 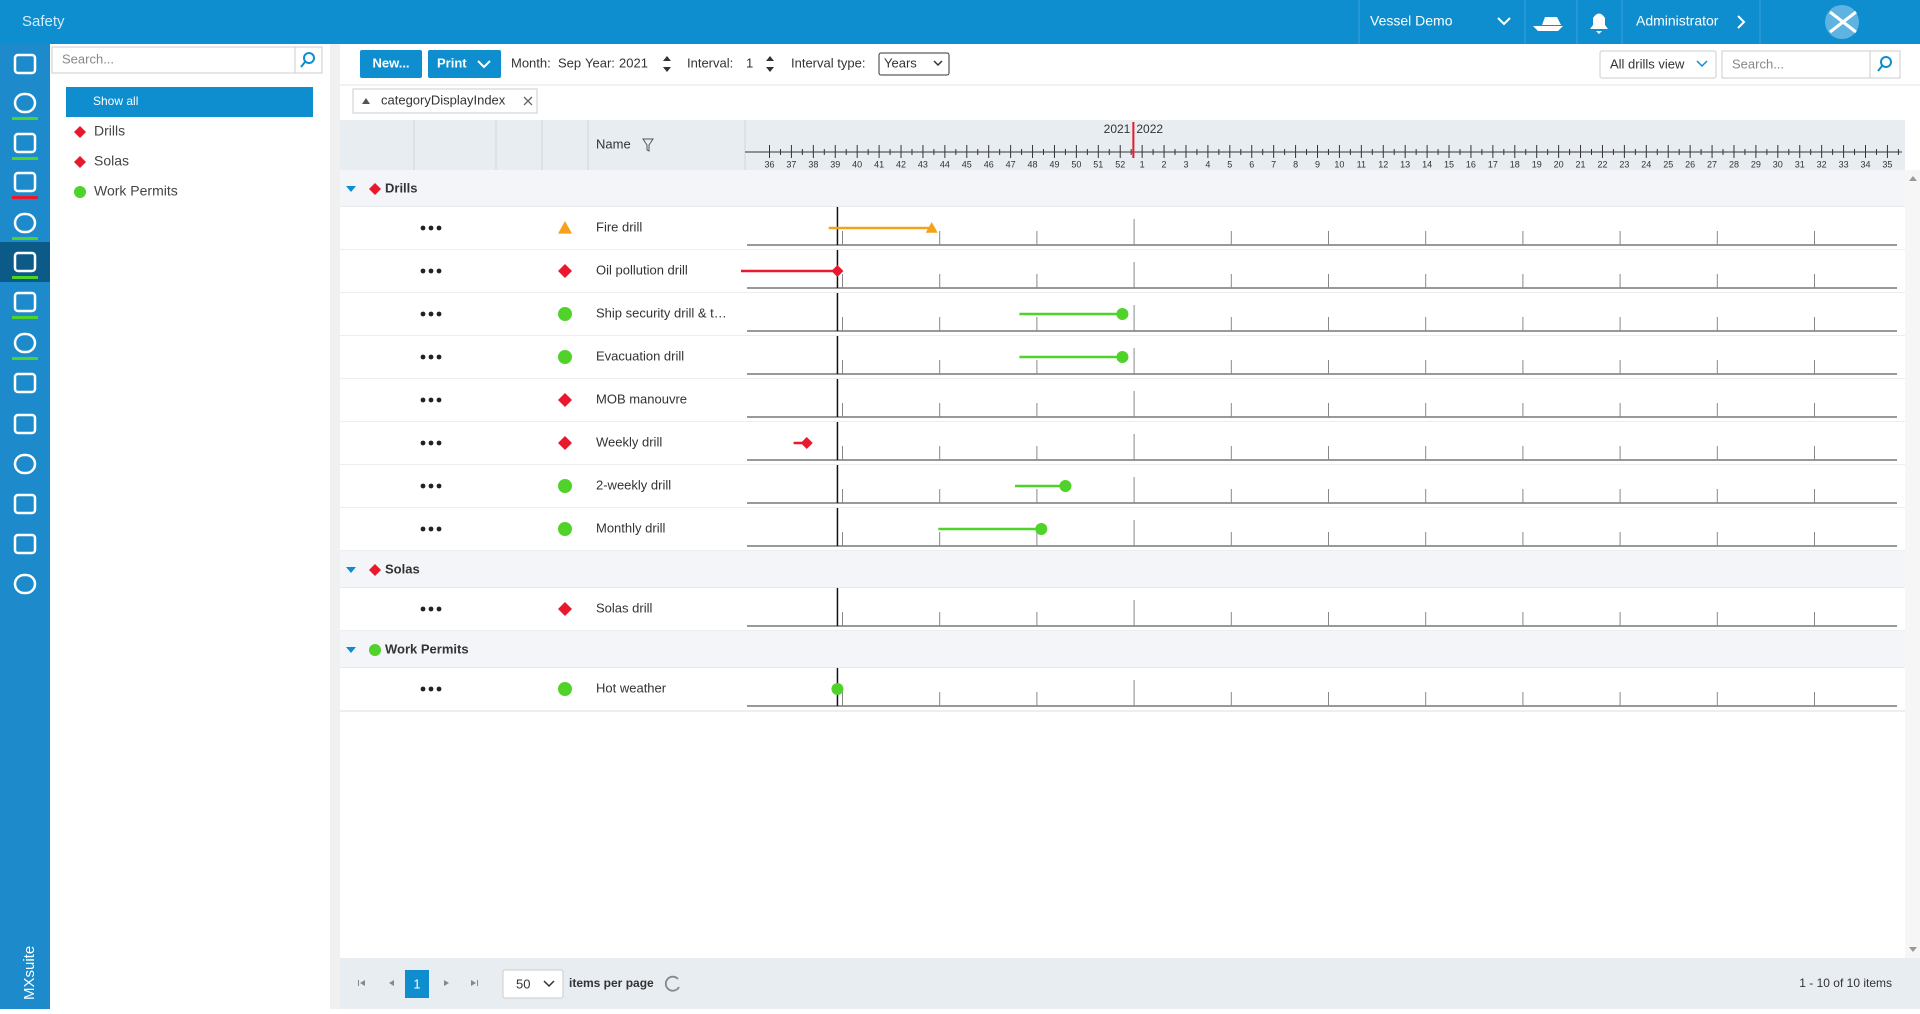 What do you see at coordinates (667, 64) in the screenshot?
I see `year-spinner` at bounding box center [667, 64].